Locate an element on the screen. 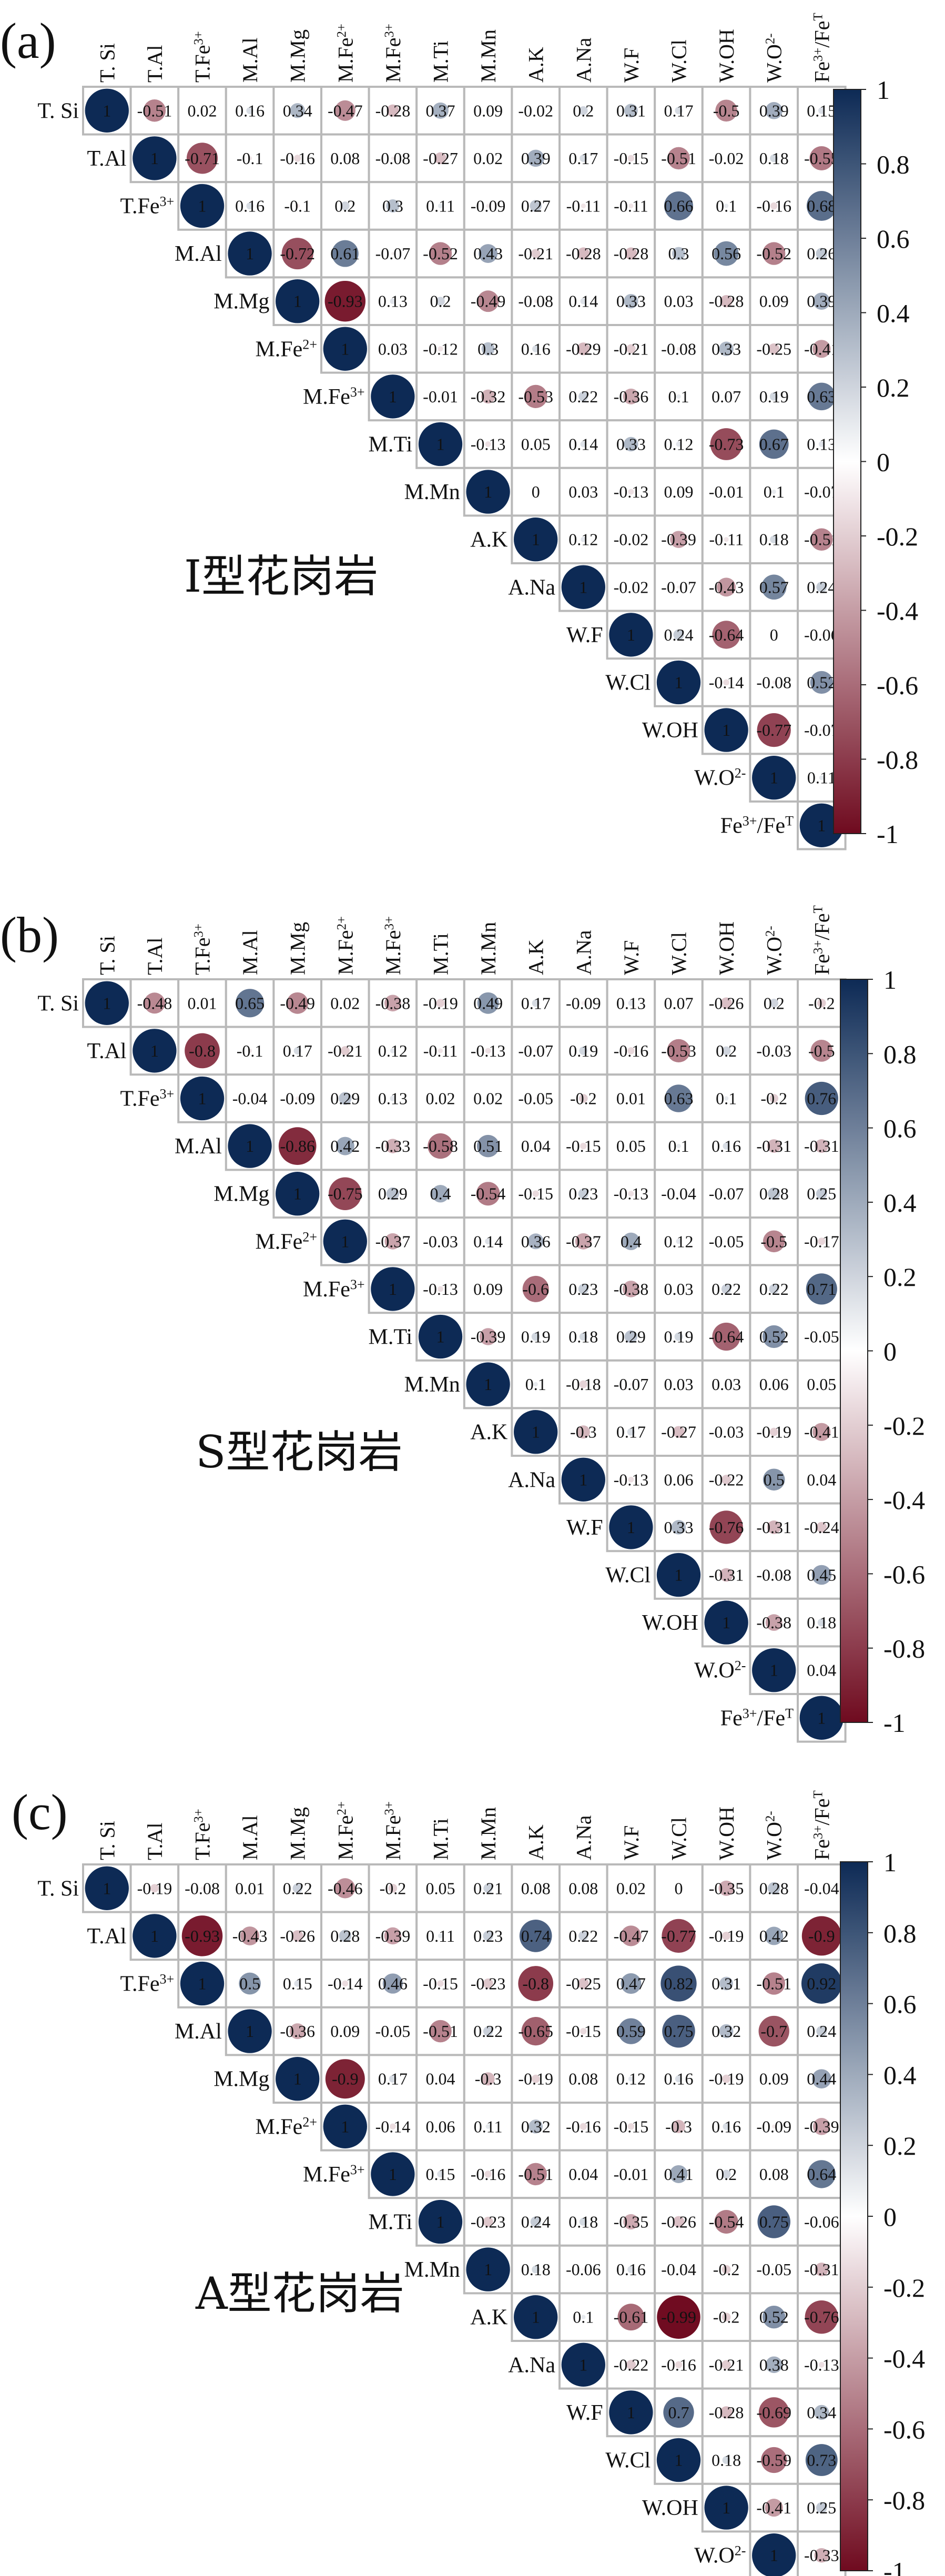 This screenshot has height=2576, width=945. row-label: W.OH is located at coordinates (670, 730).